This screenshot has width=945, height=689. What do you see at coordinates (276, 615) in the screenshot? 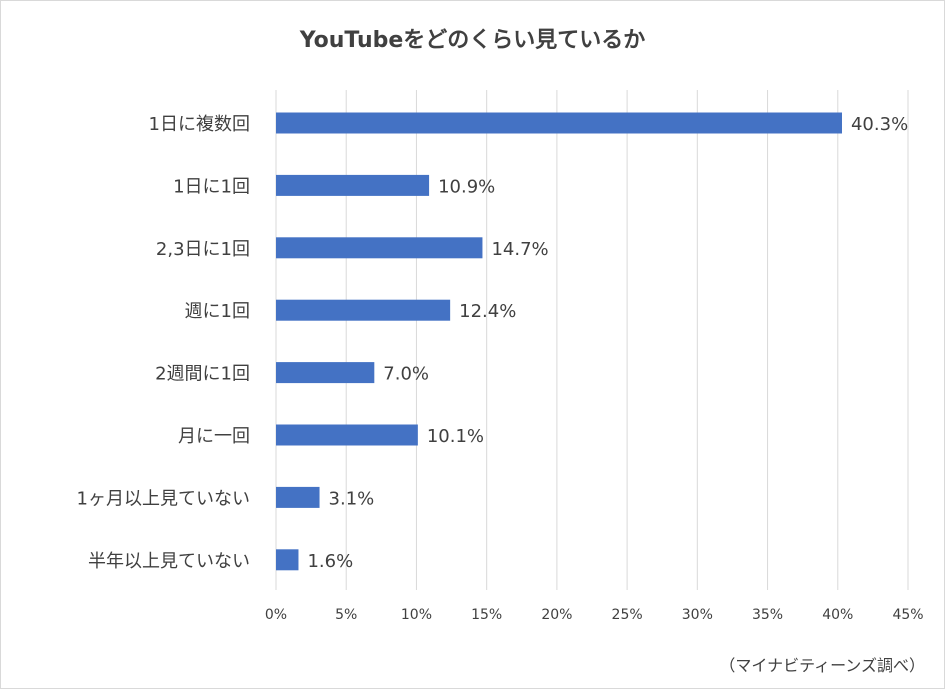
I see `x-tick-label: 0%` at bounding box center [276, 615].